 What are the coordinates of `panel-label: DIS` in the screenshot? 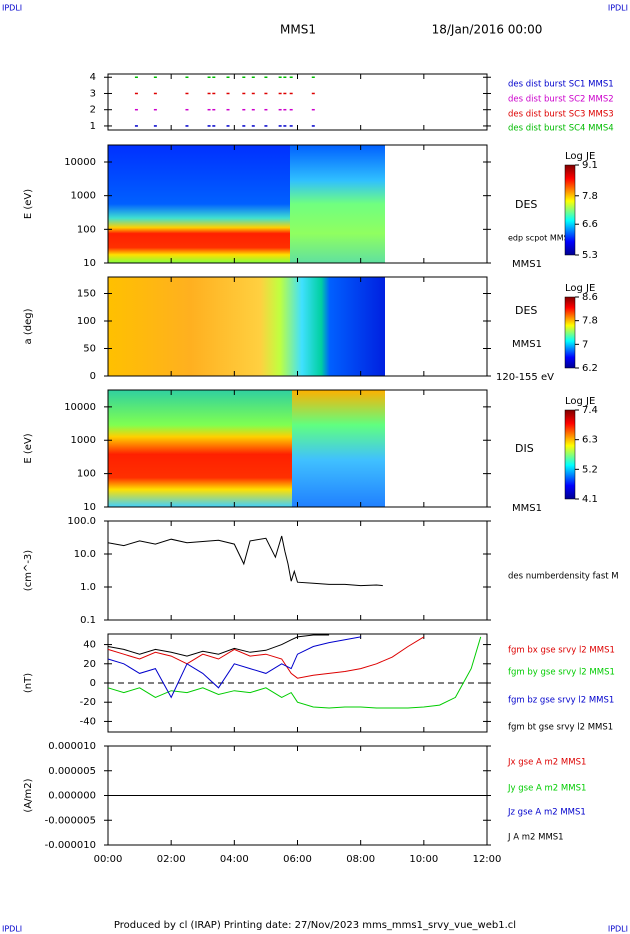 It's located at (524, 448).